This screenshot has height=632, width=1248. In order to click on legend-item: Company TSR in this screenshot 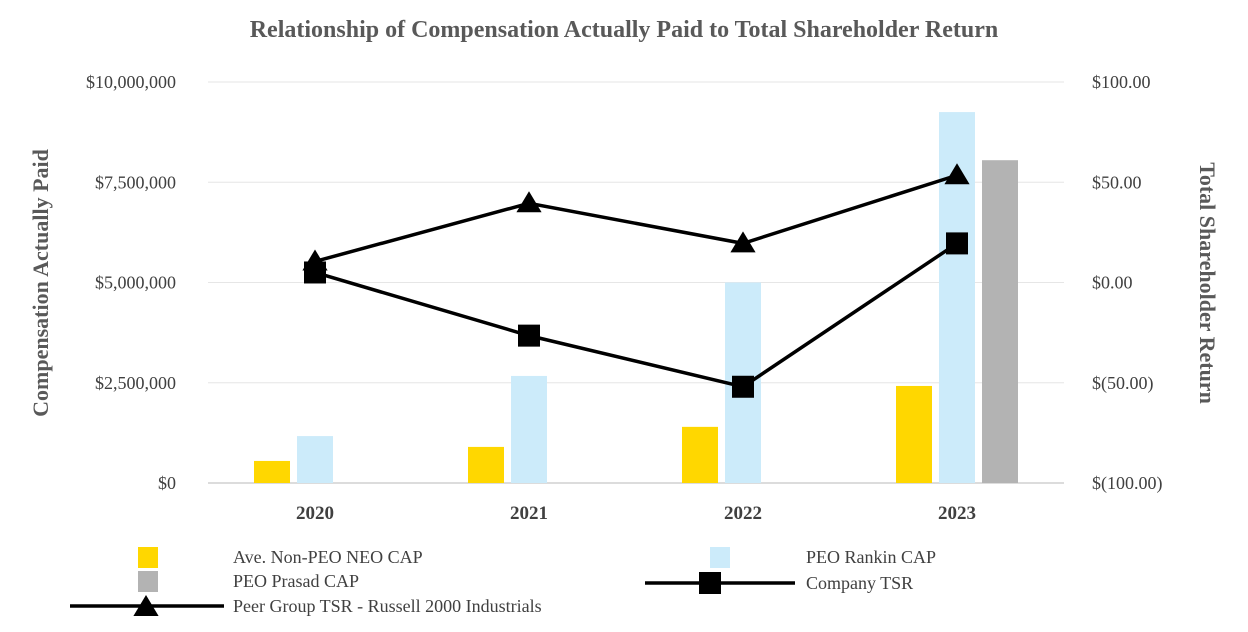, I will do `click(779, 583)`.